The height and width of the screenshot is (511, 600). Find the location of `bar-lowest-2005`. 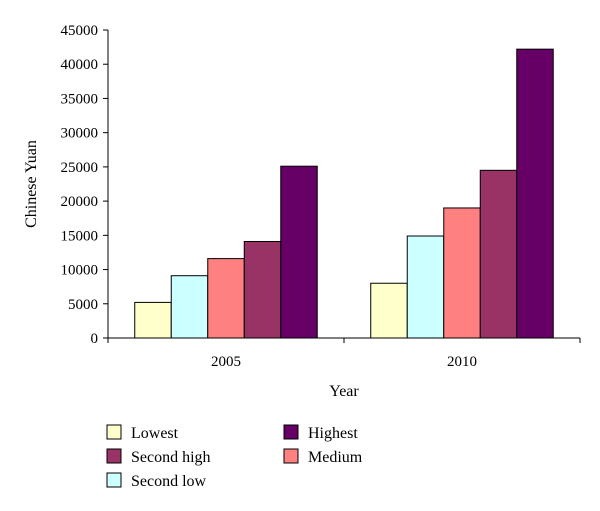

bar-lowest-2005 is located at coordinates (153, 320).